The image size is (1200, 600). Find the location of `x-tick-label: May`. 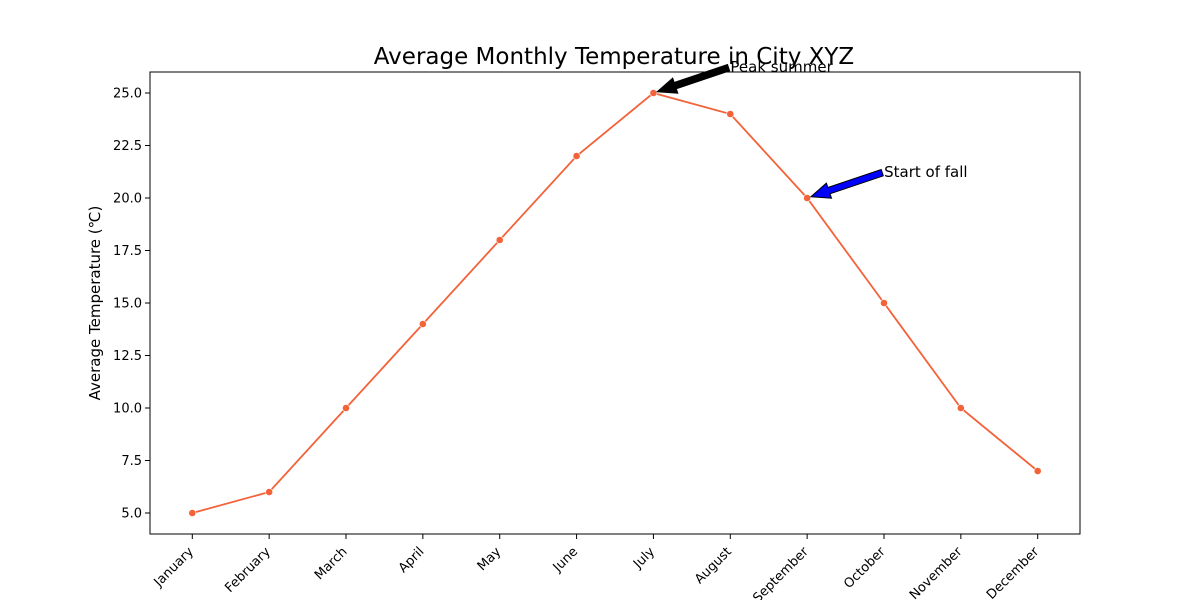

x-tick-label: May is located at coordinates (490, 559).